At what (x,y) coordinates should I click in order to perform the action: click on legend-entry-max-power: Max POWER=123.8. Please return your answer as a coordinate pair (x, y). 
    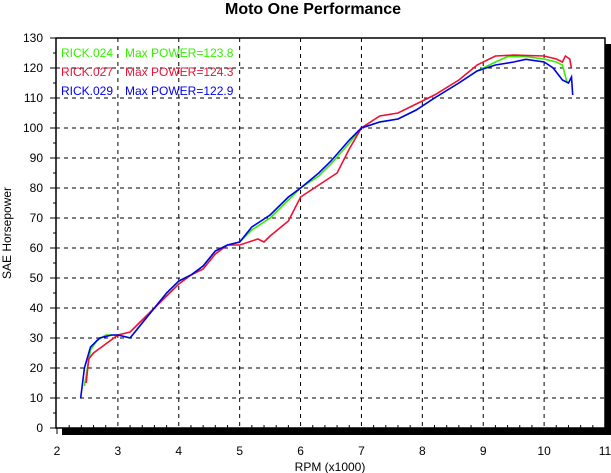
    Looking at the image, I should click on (179, 53).